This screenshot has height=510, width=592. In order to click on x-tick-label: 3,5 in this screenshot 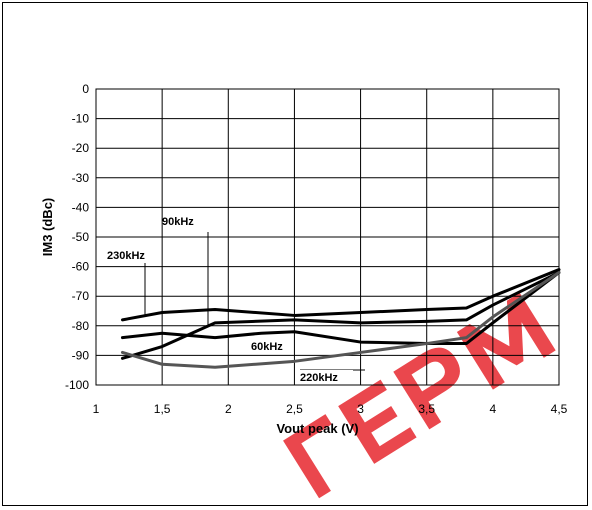, I will do `click(426, 409)`.